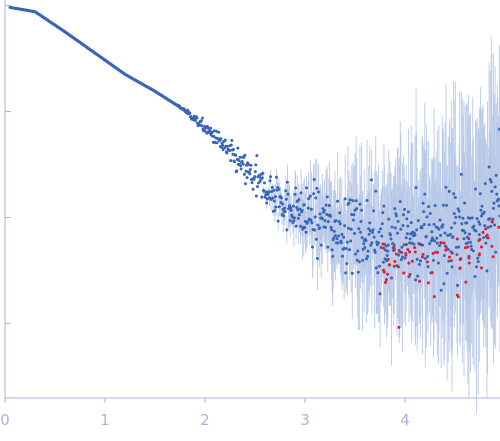  I want to click on x-tick-label: 2, so click(205, 420).